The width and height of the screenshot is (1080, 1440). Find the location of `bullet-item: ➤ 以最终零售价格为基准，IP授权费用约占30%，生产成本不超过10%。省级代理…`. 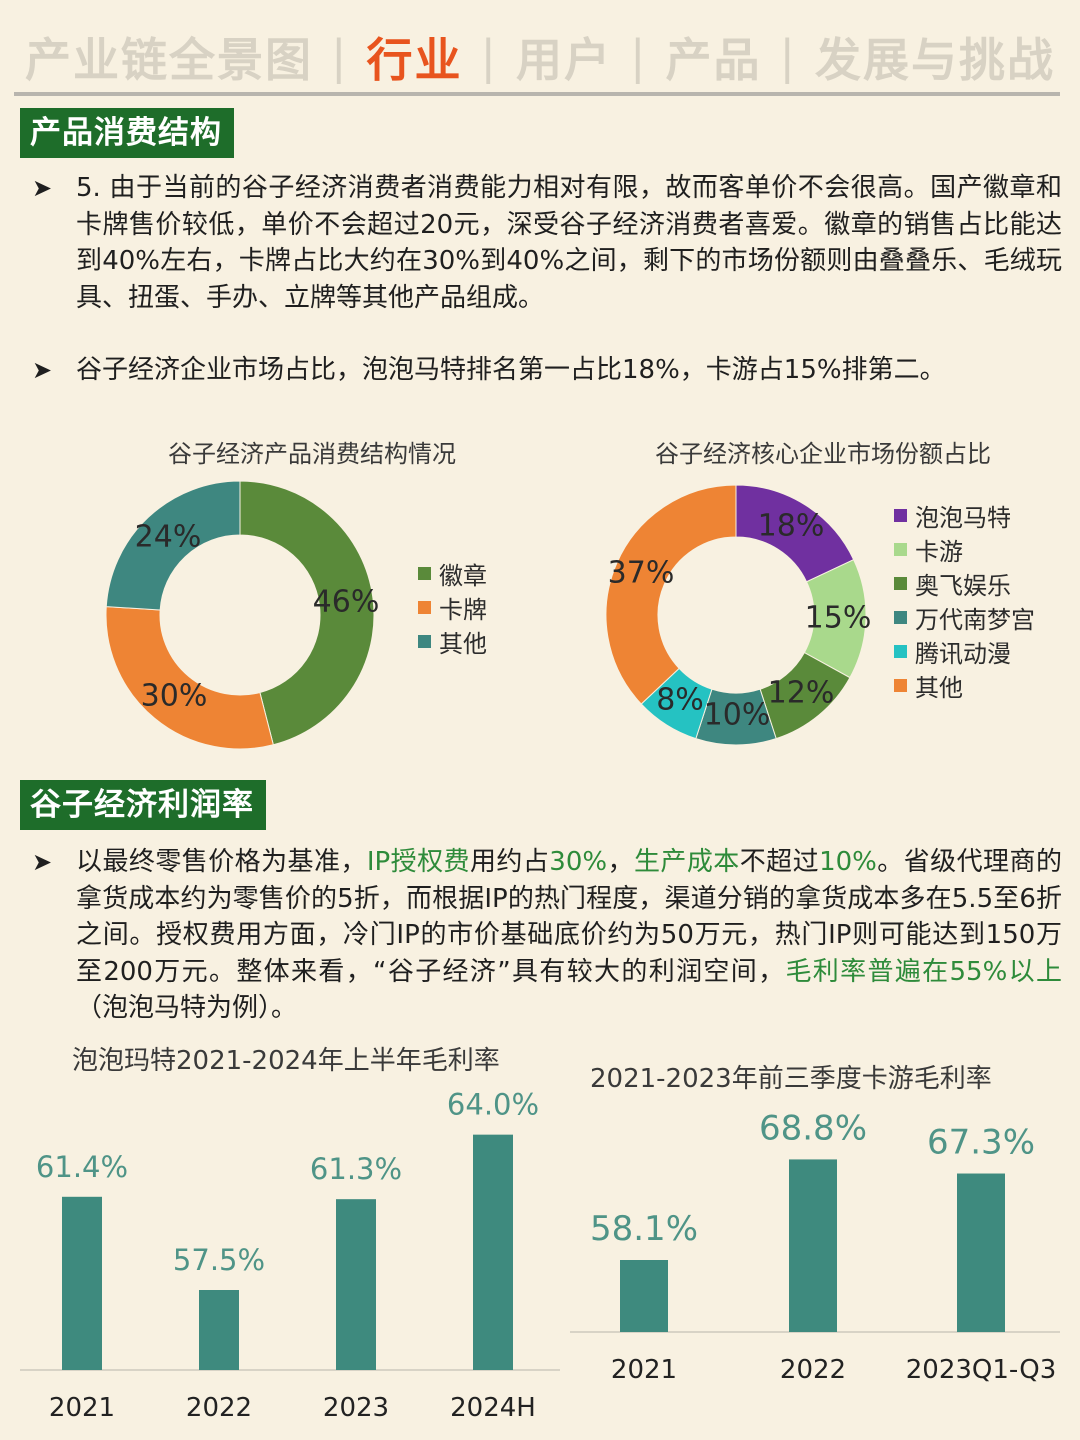

bullet-item: ➤ 以最终零售价格为基准，IP授权费用约占30%，生产成本不超过10%。省级代理… is located at coordinates (547, 935).